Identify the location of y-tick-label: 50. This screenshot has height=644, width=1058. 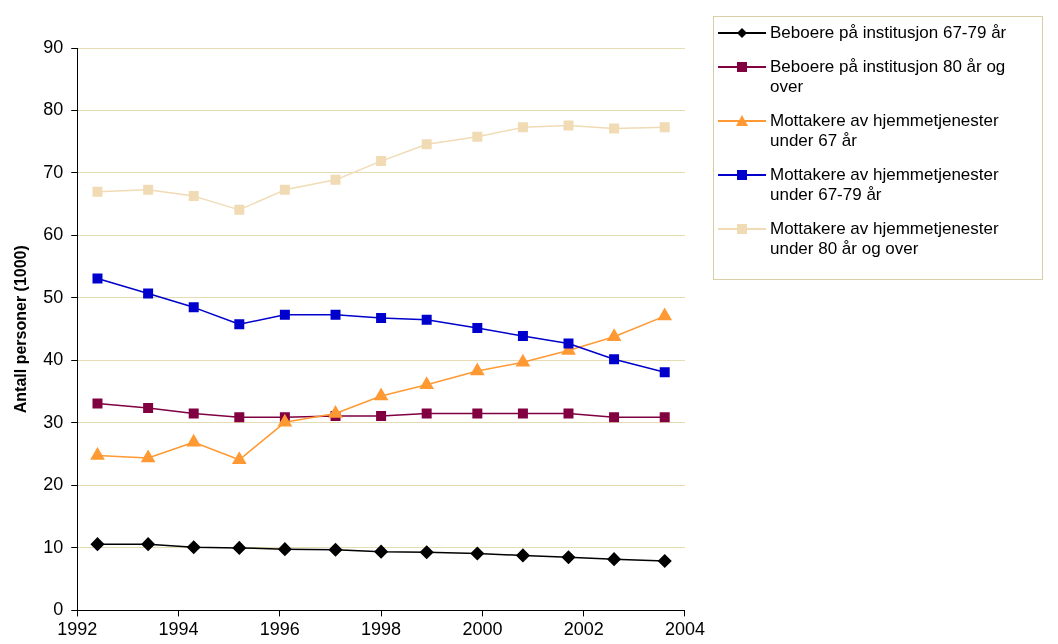
(53, 296).